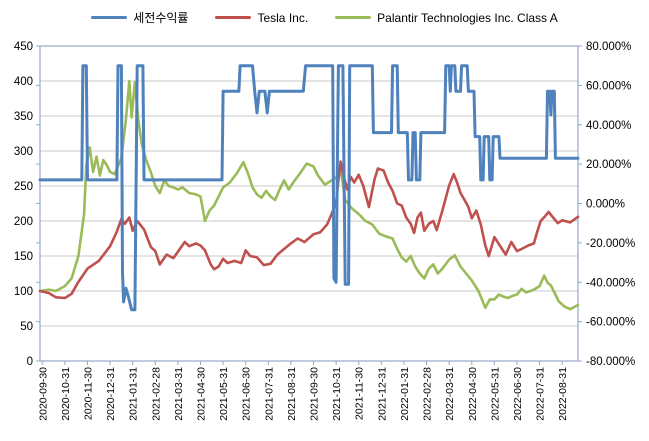 The image size is (649, 441). Describe the element at coordinates (608, 126) in the screenshot. I see `y-right-tick-label: 40.000%` at that location.